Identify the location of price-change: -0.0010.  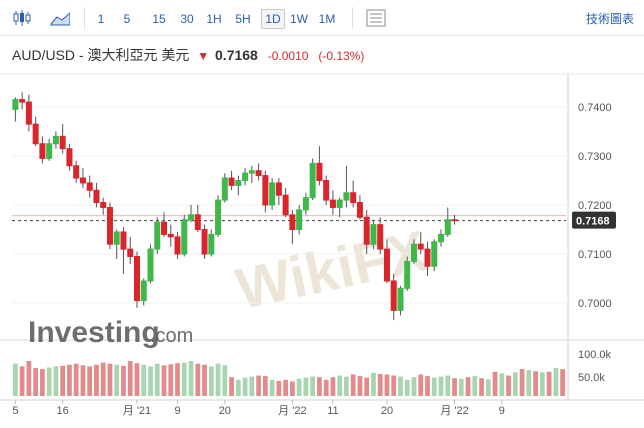
(288, 56).